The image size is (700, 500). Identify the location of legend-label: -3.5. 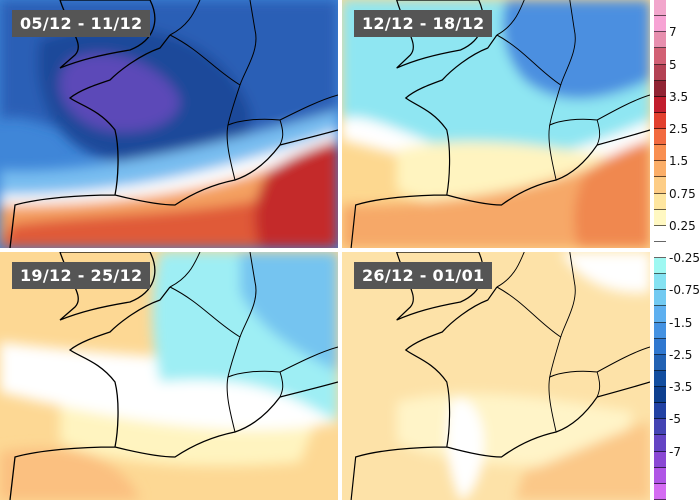
(681, 387).